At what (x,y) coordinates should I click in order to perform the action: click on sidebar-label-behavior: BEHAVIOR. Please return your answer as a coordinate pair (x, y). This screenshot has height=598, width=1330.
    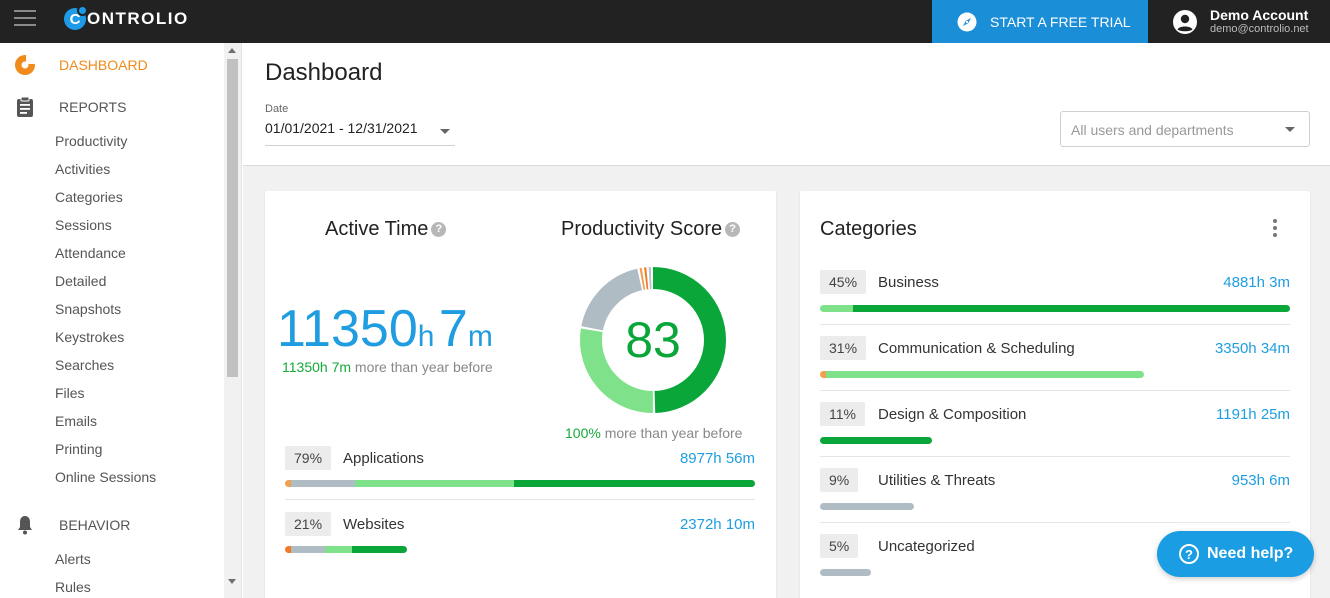
    Looking at the image, I should click on (95, 525).